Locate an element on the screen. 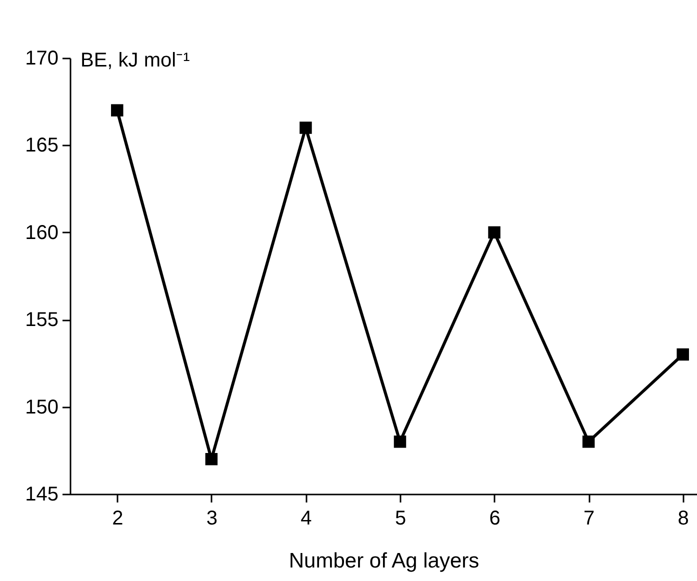 The height and width of the screenshot is (581, 697). y-tick-label: 160 is located at coordinates (41, 233).